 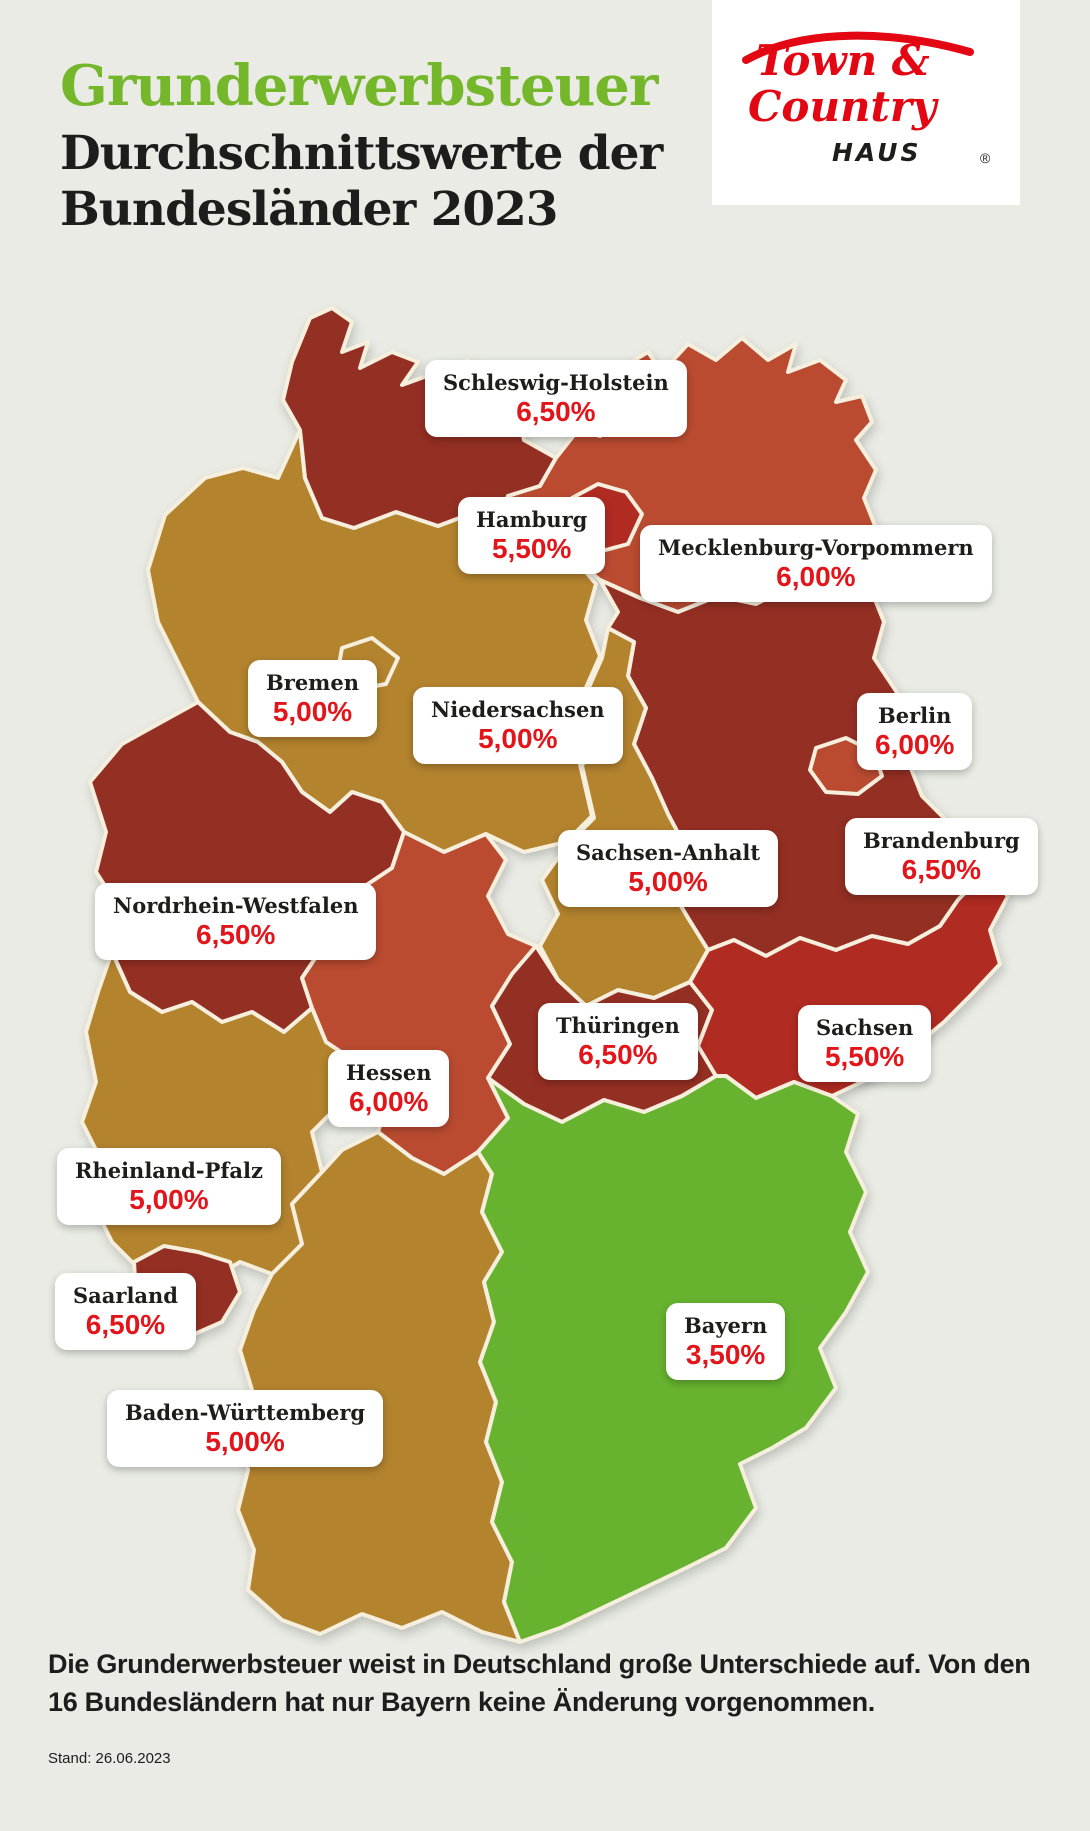 I want to click on state-label-saarland: Saarland 6,50%, so click(x=125, y=1311).